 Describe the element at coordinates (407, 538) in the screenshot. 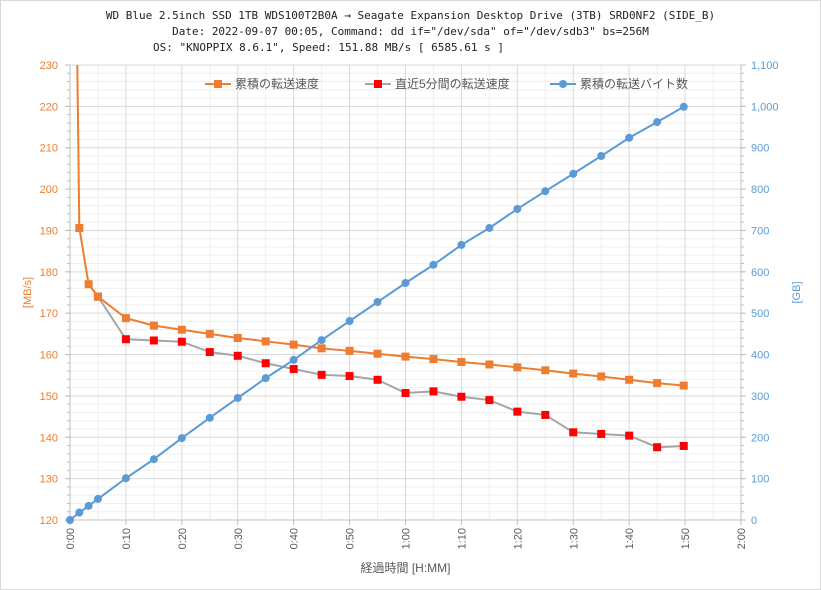

I see `x-tick-label: 1:00` at that location.